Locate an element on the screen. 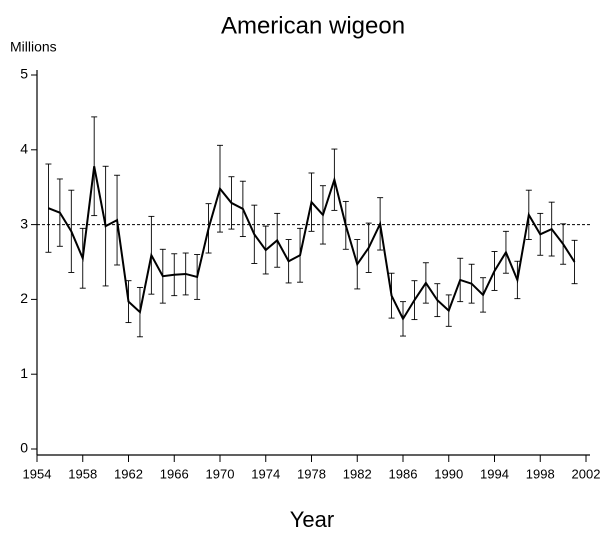 The width and height of the screenshot is (608, 536). y-tick-label: 0 is located at coordinates (24, 448).